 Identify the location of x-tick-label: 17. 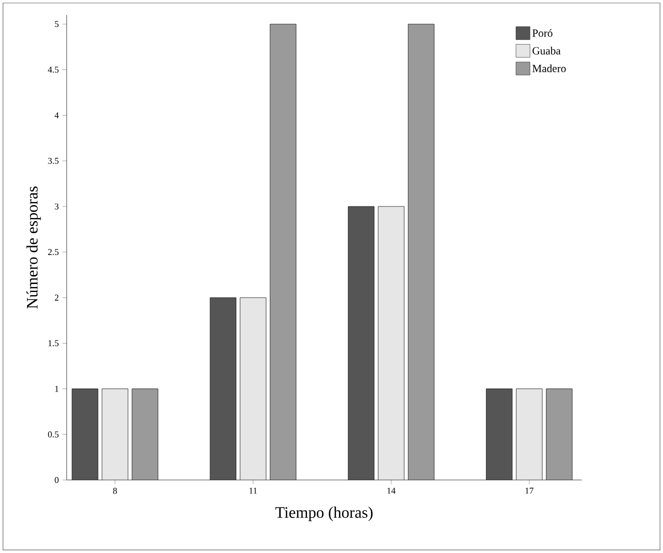
(530, 491).